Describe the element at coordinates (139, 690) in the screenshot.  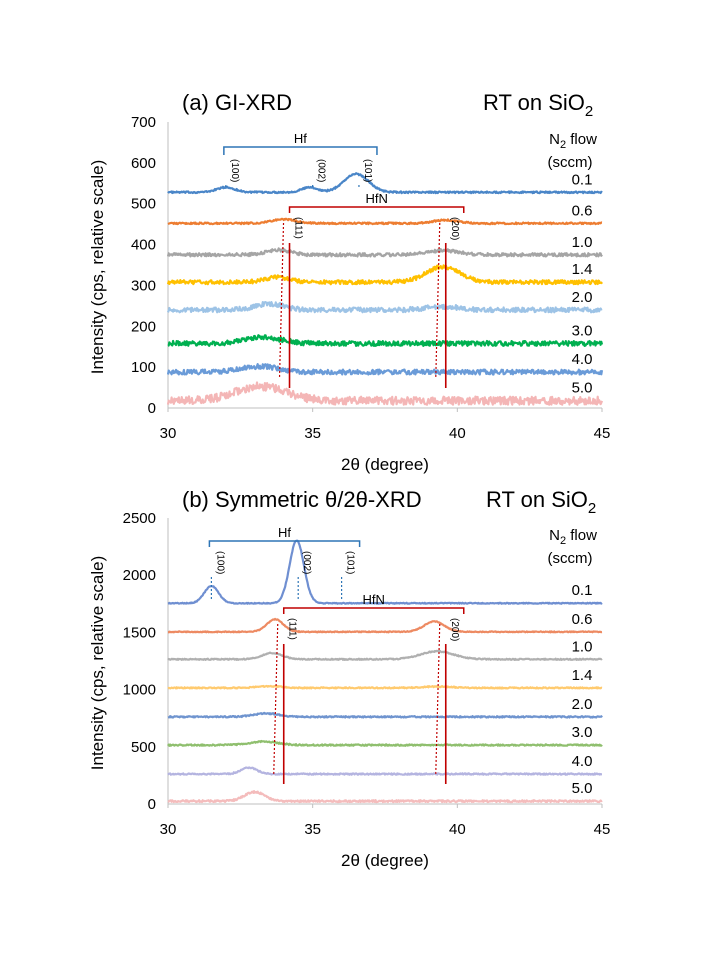
I see `y-tick-label: 1000` at that location.